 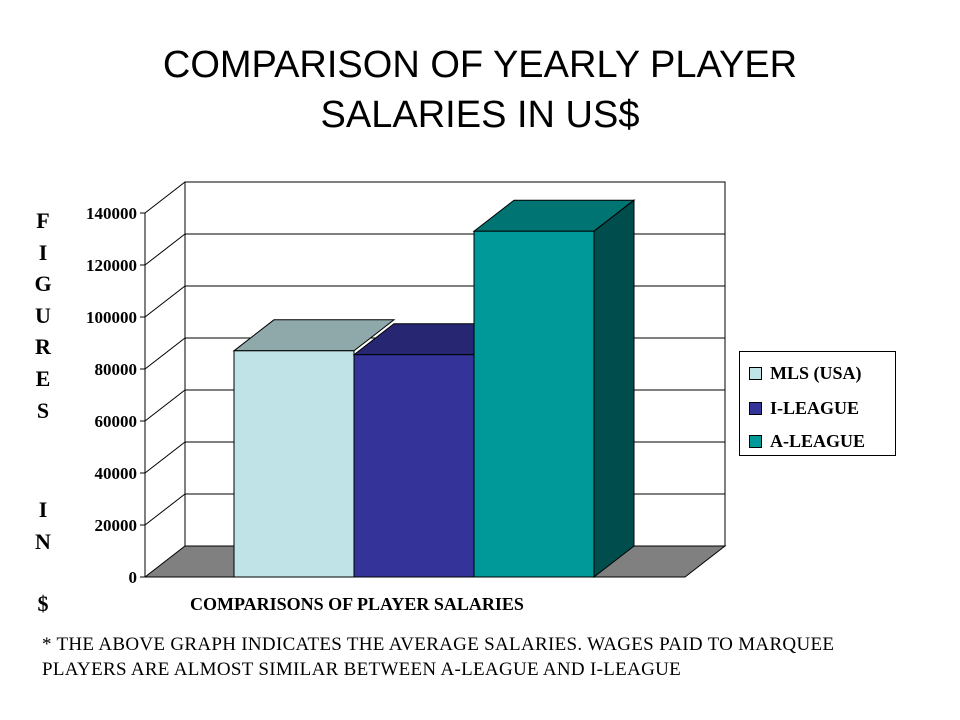 What do you see at coordinates (43, 284) in the screenshot?
I see `y-axis-label-letter: G` at bounding box center [43, 284].